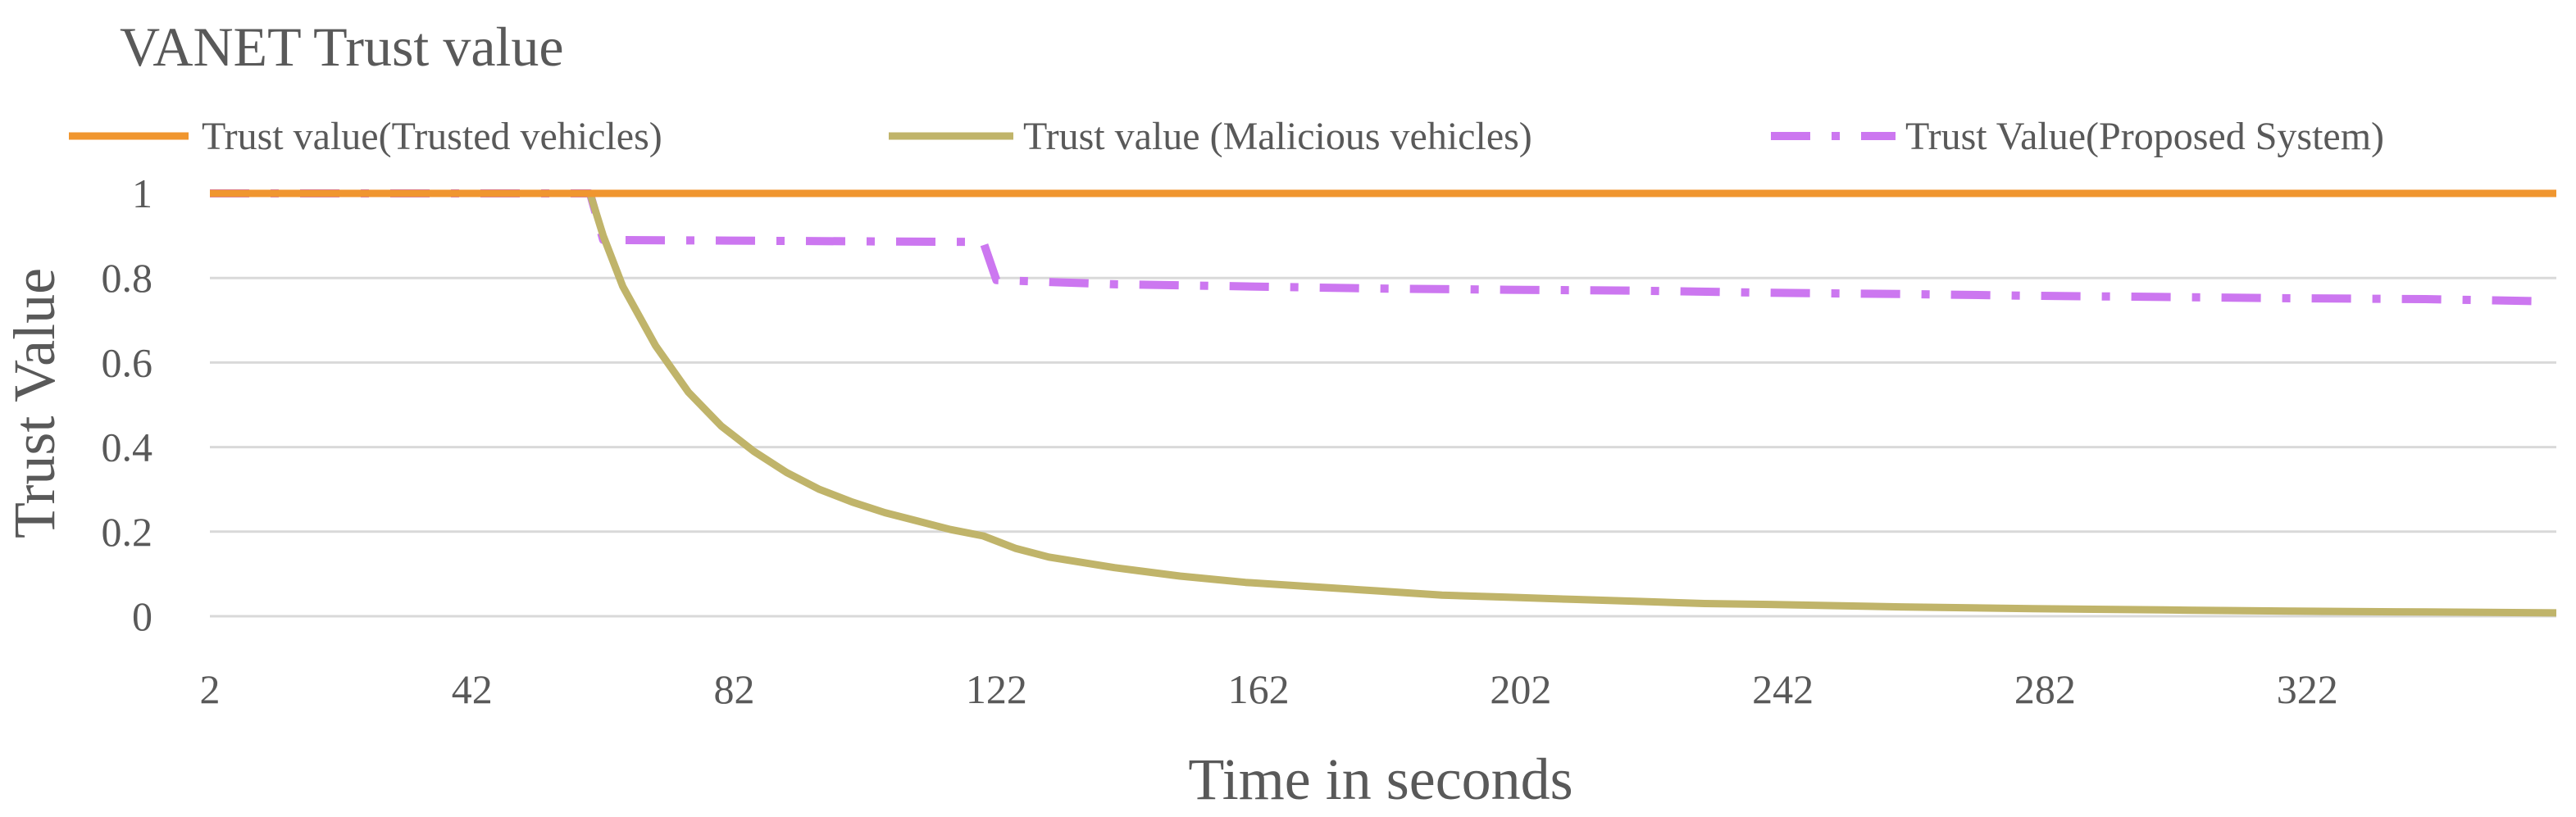 The height and width of the screenshot is (817, 2576). Describe the element at coordinates (996, 689) in the screenshot. I see `x-tick-label: 122` at that location.